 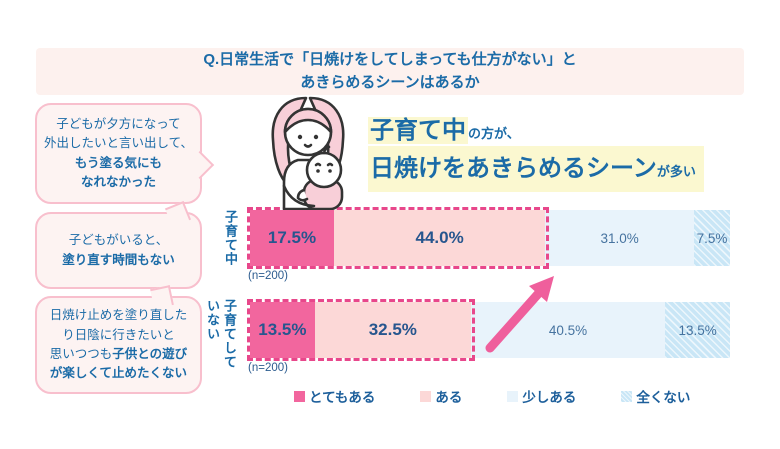 I want to click on sample-size-label-2: (n=200), so click(x=268, y=368).